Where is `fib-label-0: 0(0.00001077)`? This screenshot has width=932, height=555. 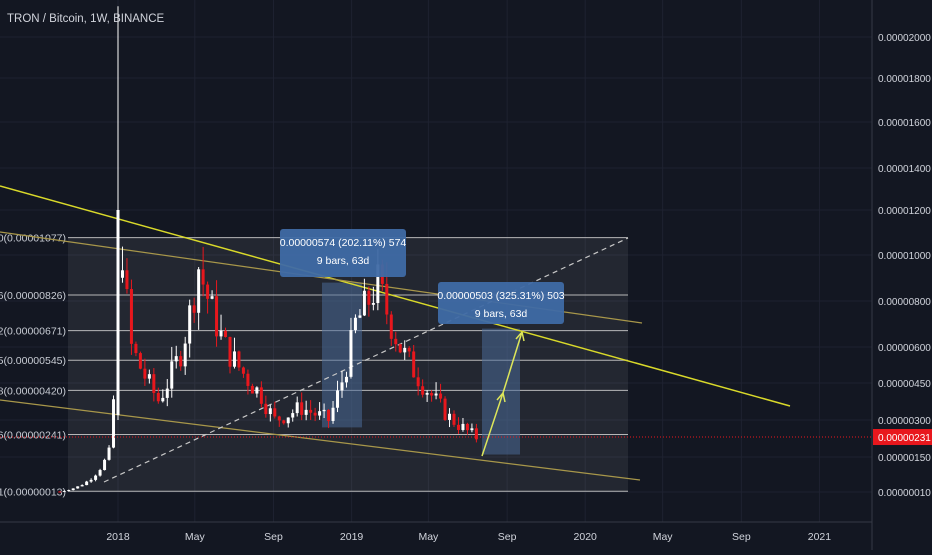 fib-label-0: 0(0.00001077) is located at coordinates (33, 239).